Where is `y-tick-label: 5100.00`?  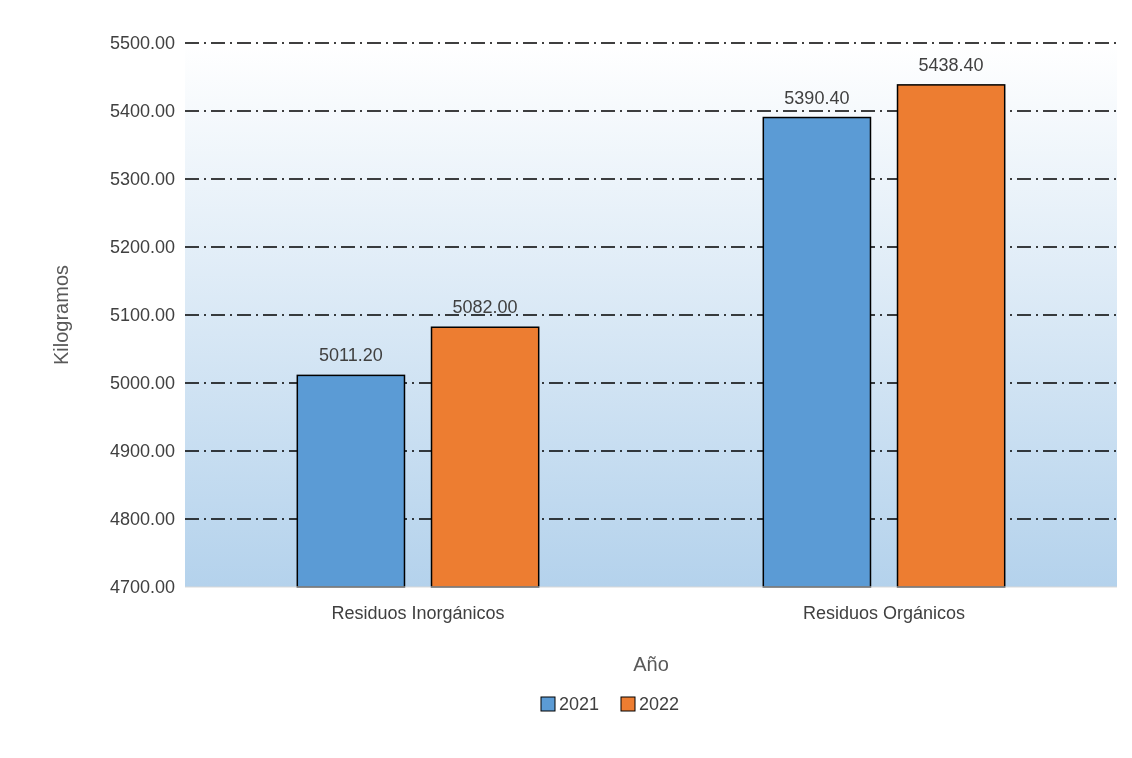
y-tick-label: 5100.00 is located at coordinates (142, 315).